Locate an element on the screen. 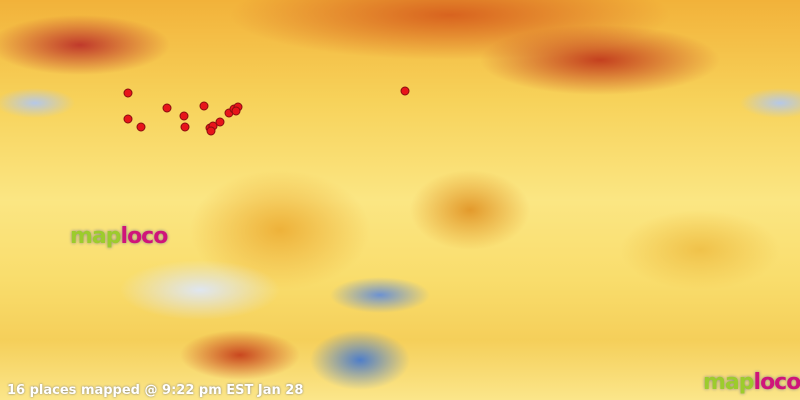 The height and width of the screenshot is (400, 800). status-text: 16 places mapped @ 9:22 pm EST Jan 28 is located at coordinates (155, 390).